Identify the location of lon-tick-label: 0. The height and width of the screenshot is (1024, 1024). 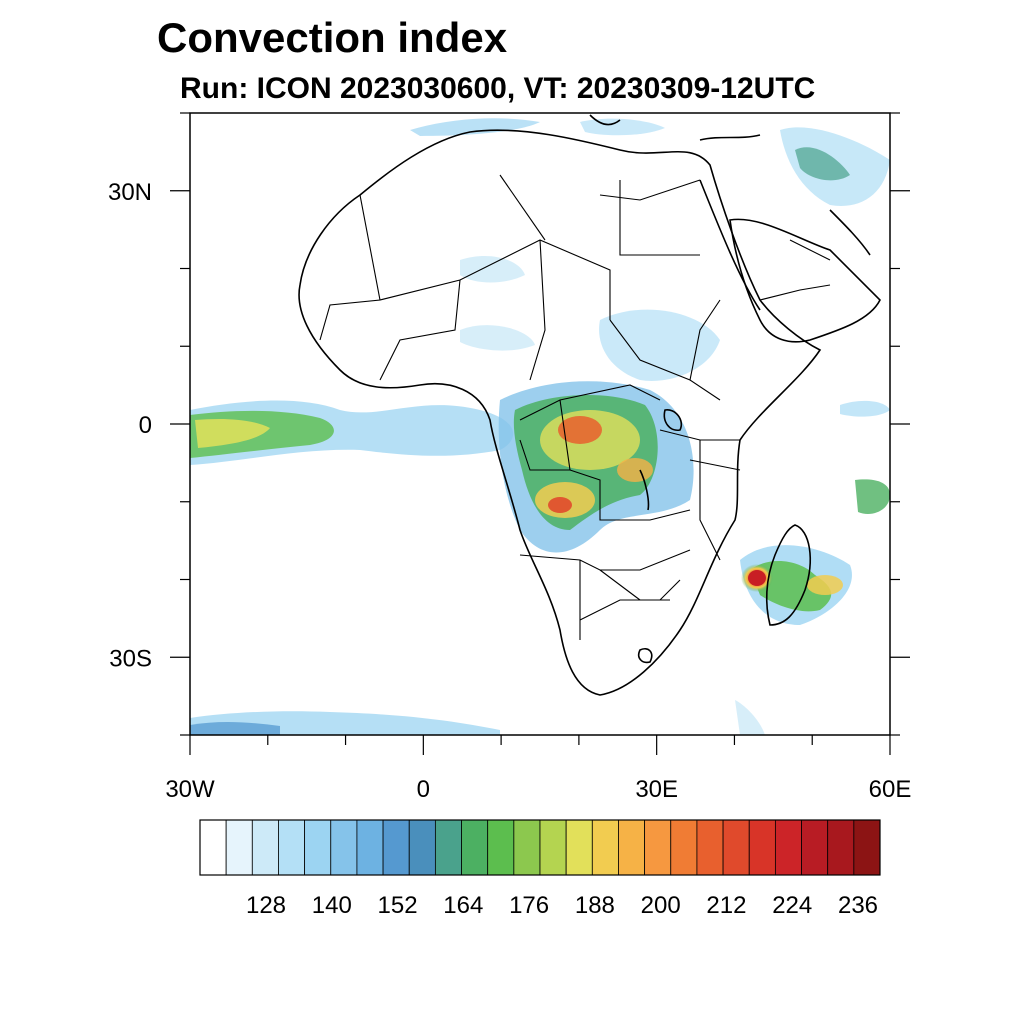
(423, 789).